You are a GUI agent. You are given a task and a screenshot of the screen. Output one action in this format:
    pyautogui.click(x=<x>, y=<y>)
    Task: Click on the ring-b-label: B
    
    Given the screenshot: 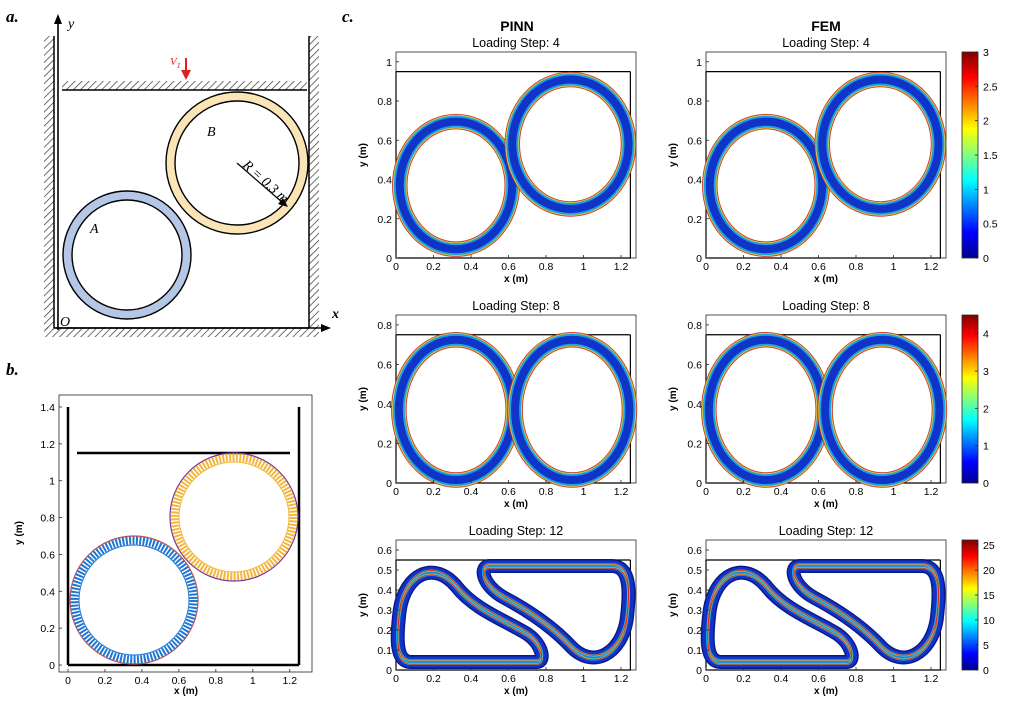 What is the action you would take?
    pyautogui.click(x=211, y=132)
    